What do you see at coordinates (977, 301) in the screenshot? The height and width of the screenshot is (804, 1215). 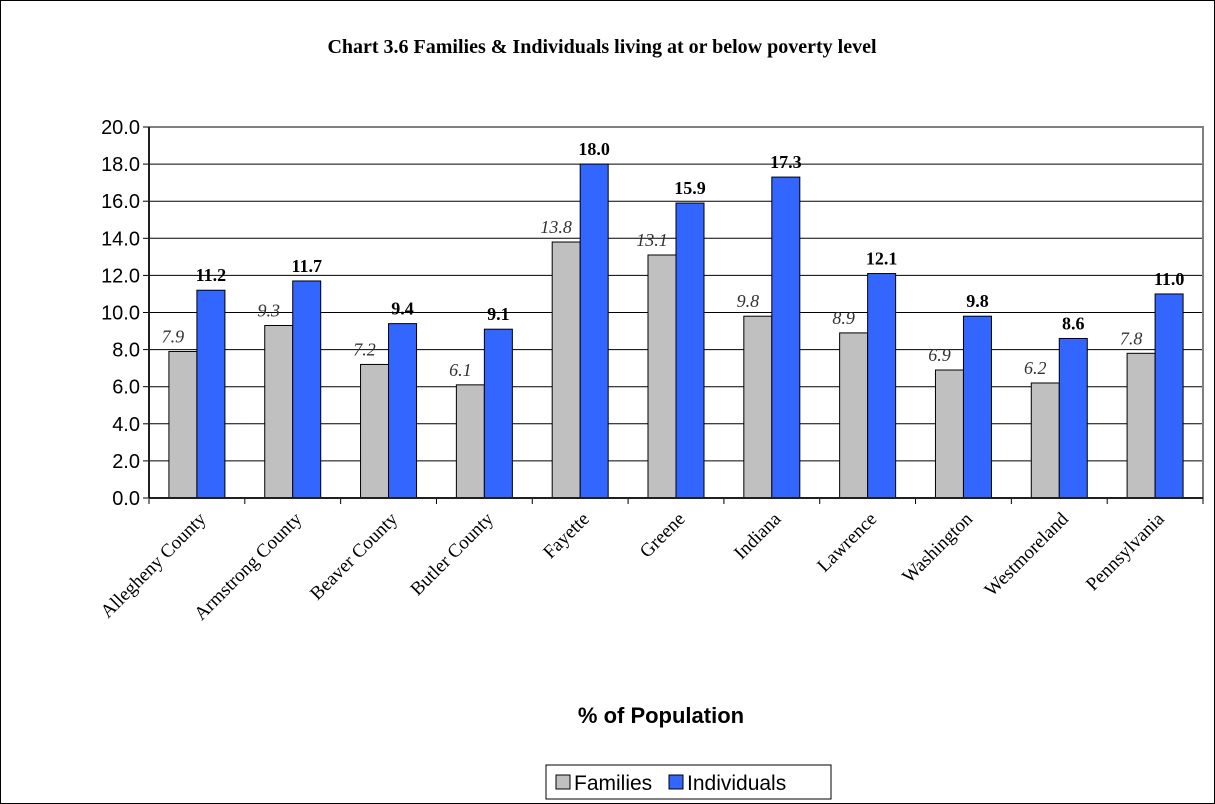 I see `data-label-individuals: 9.8` at bounding box center [977, 301].